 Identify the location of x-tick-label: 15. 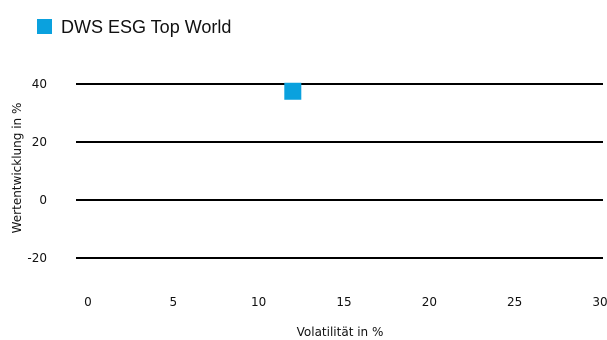
(343, 302).